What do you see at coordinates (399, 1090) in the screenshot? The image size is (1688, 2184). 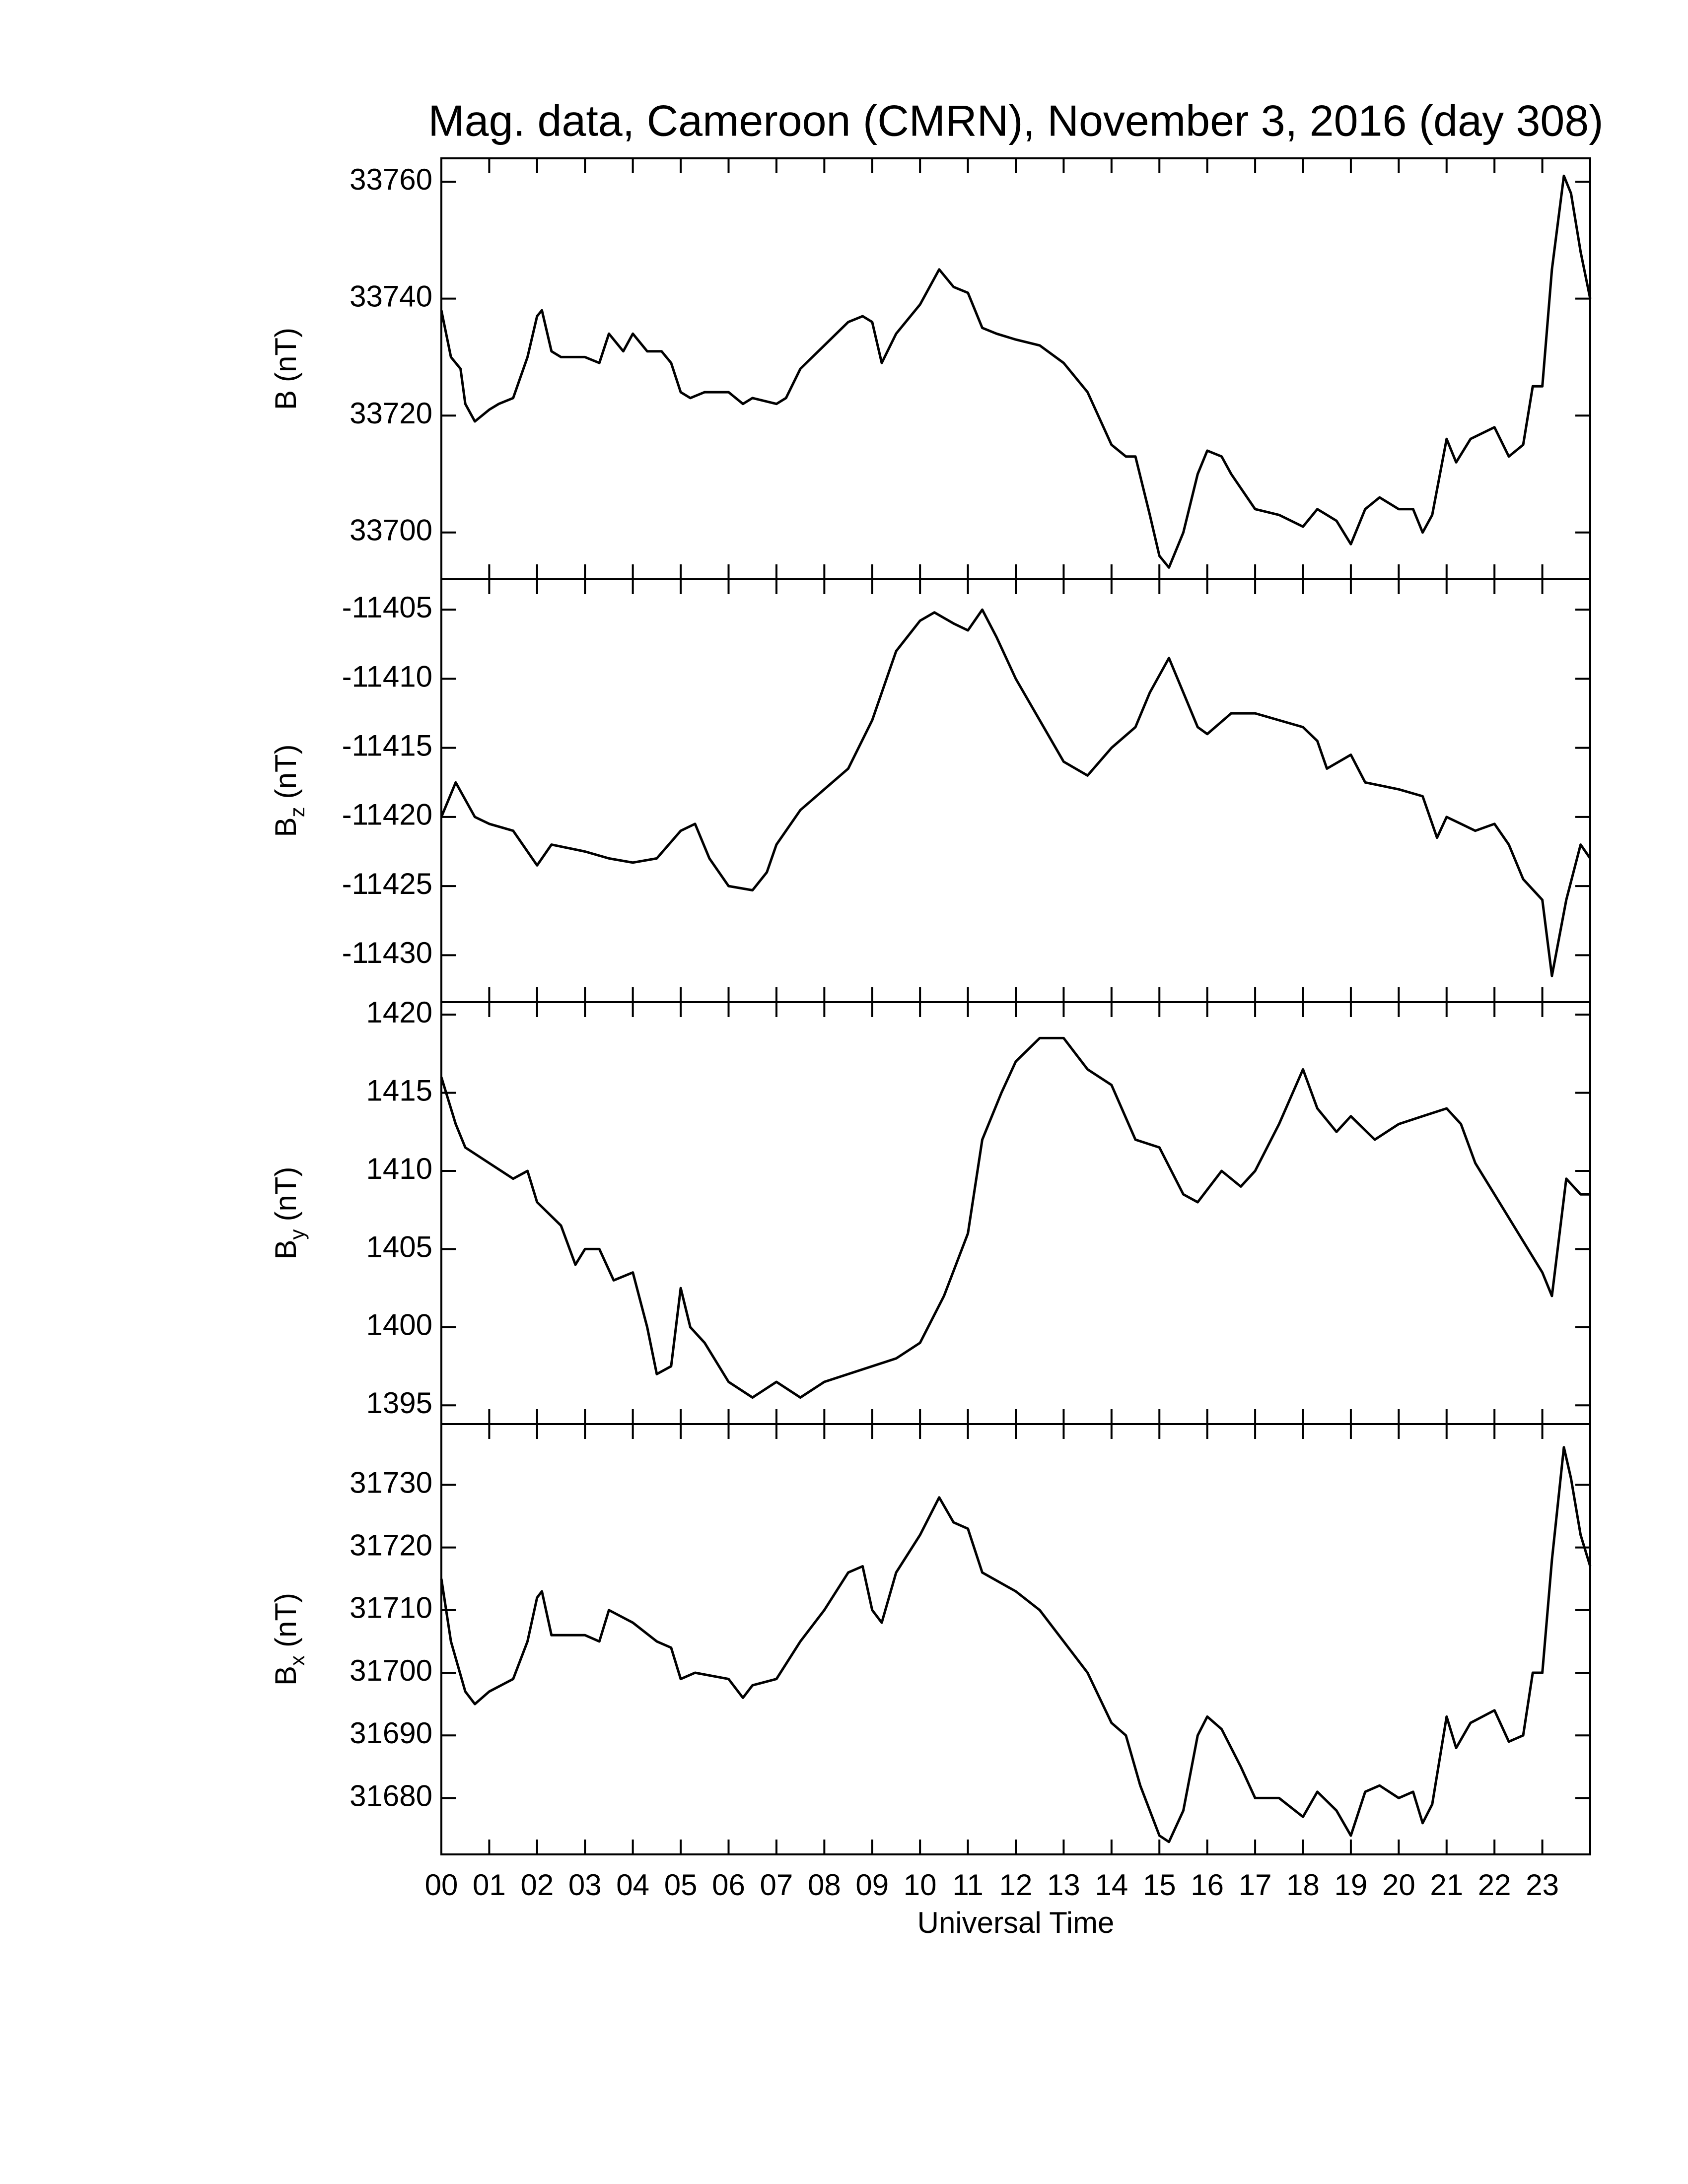 I see `y-tick-label: 1415` at bounding box center [399, 1090].